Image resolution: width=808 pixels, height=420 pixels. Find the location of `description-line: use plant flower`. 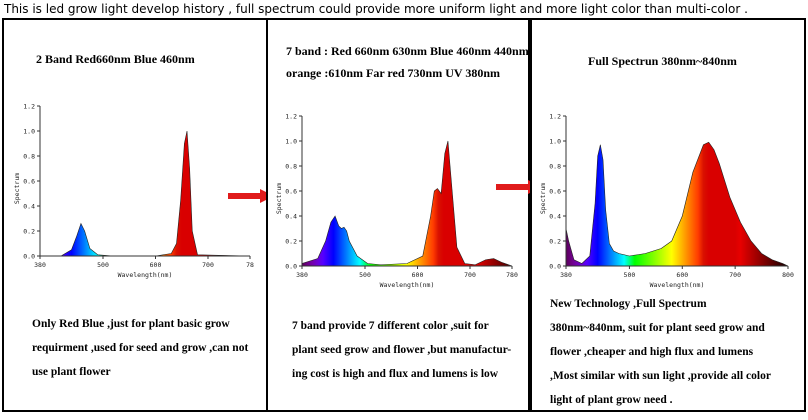

description-line: use plant flower is located at coordinates (71, 372).